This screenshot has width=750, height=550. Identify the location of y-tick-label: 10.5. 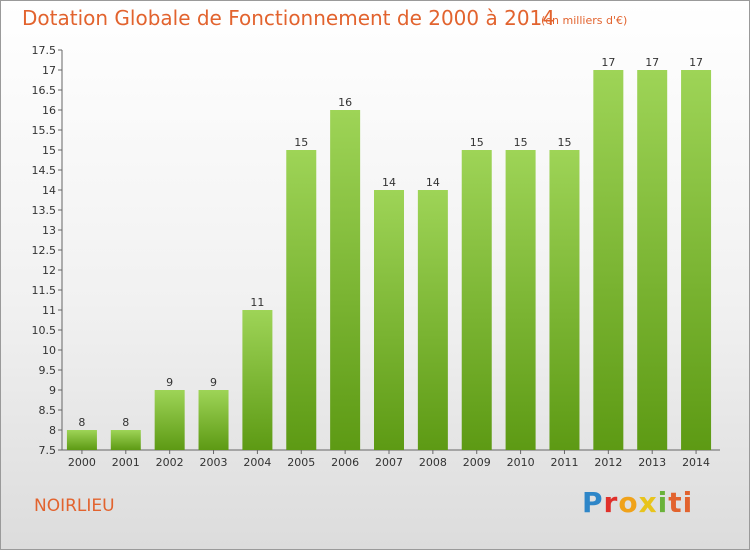
(44, 330).